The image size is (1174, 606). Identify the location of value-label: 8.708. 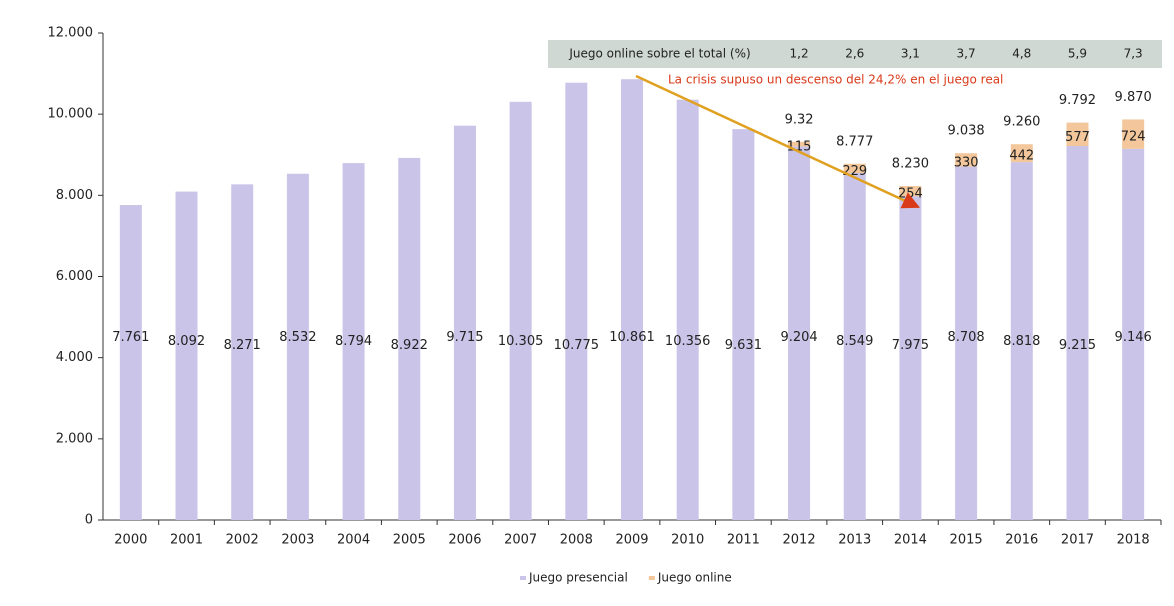
(965, 337).